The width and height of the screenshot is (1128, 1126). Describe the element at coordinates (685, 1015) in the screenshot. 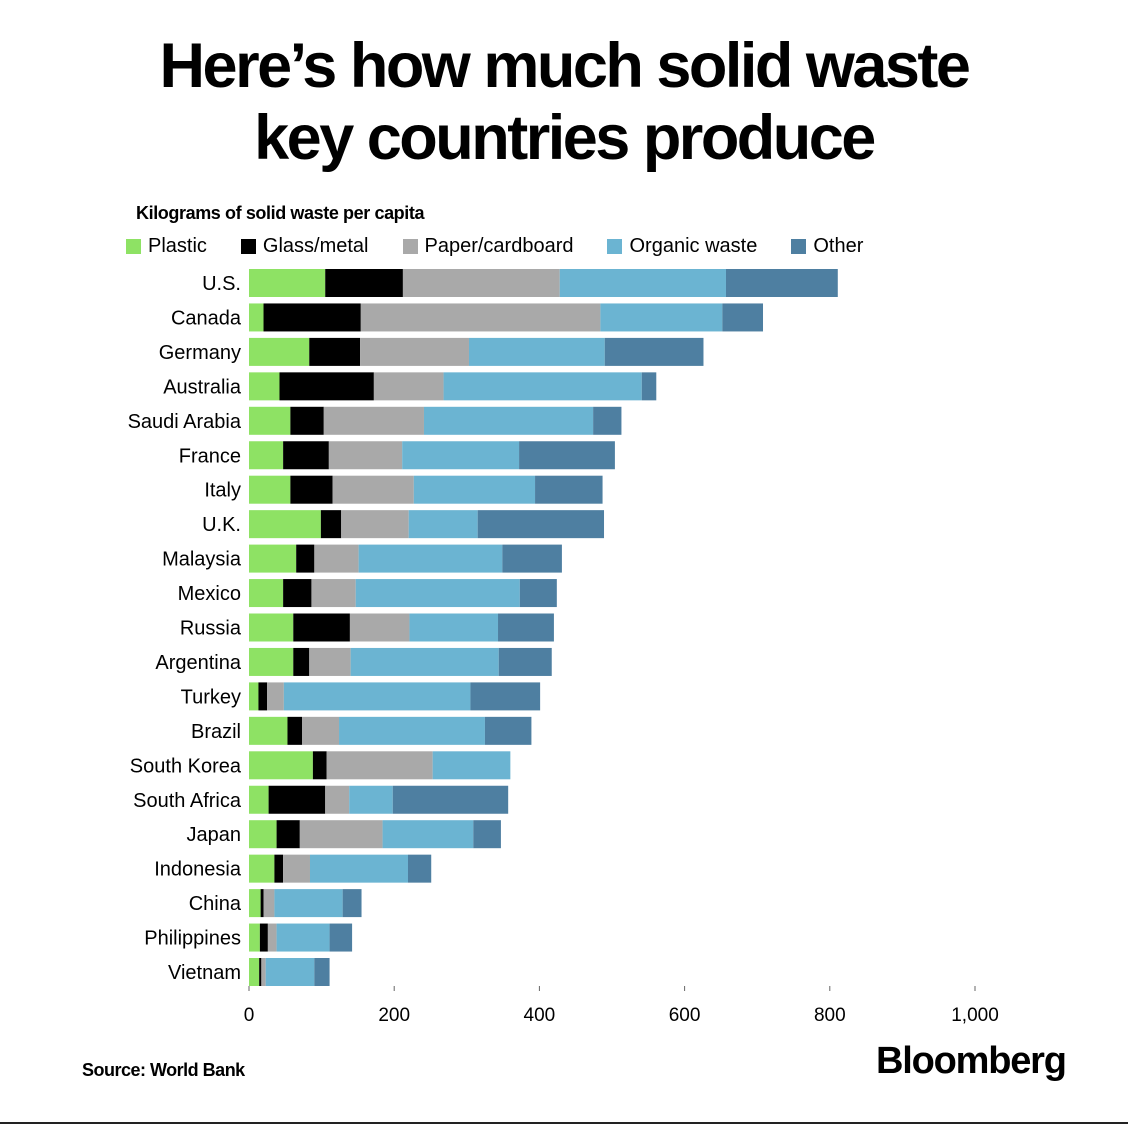

I see `x-tick-label-3: 600` at that location.